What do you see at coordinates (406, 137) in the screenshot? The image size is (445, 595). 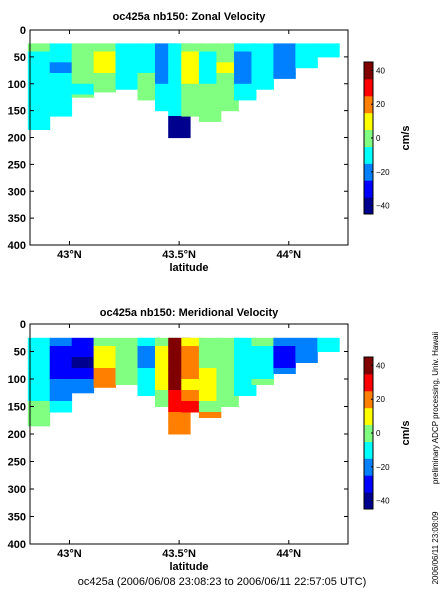 I see `colorbar-label: cm/s` at bounding box center [406, 137].